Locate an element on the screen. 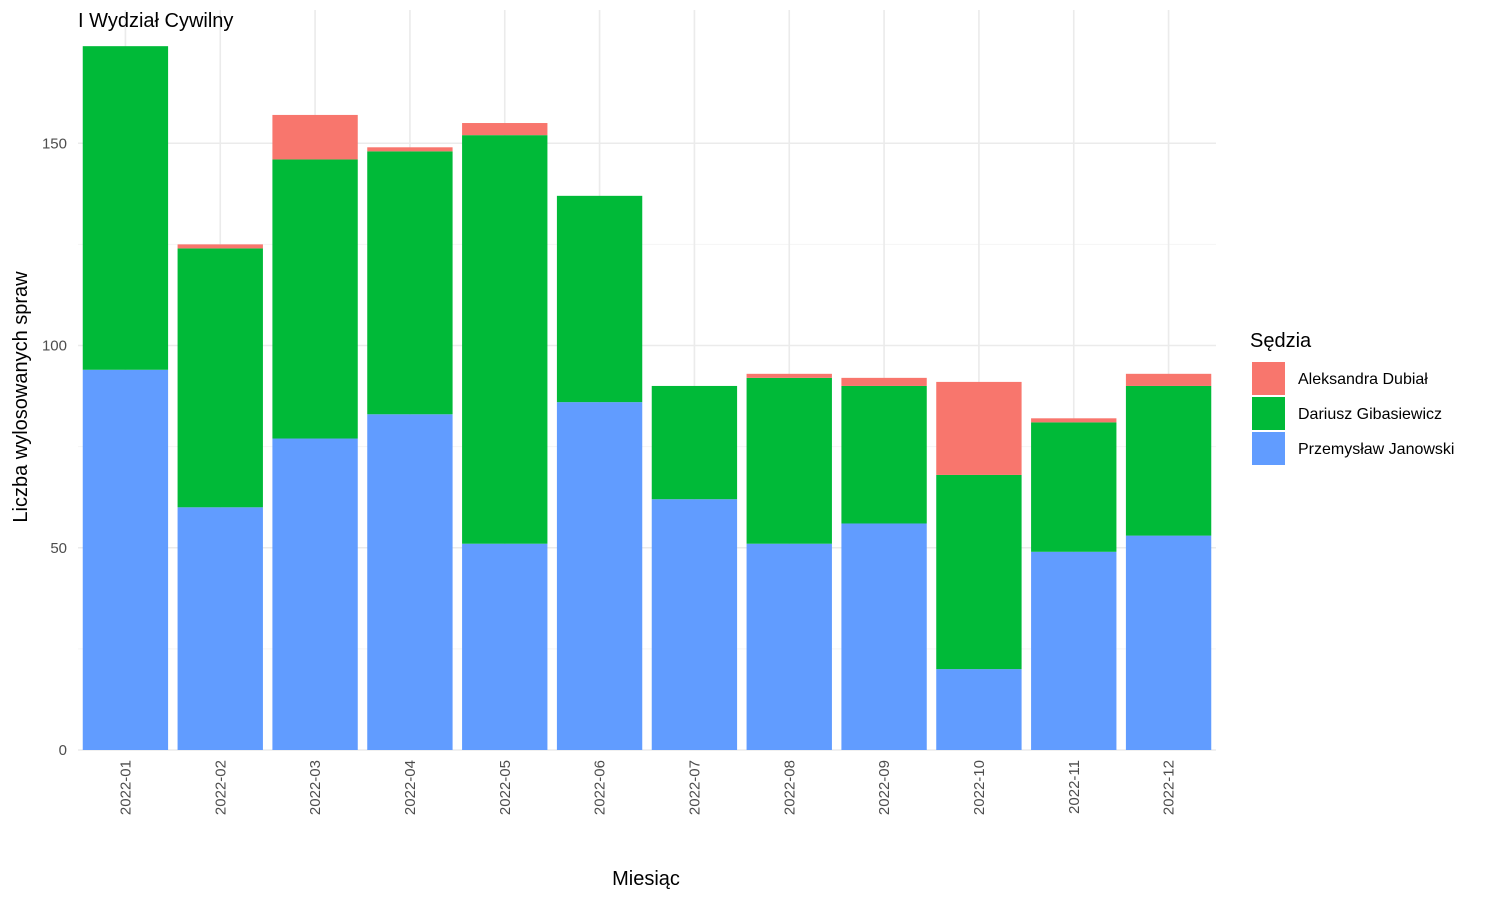 This screenshot has height=900, width=1500. x-tick-label: 2022-11 is located at coordinates (1074, 787).